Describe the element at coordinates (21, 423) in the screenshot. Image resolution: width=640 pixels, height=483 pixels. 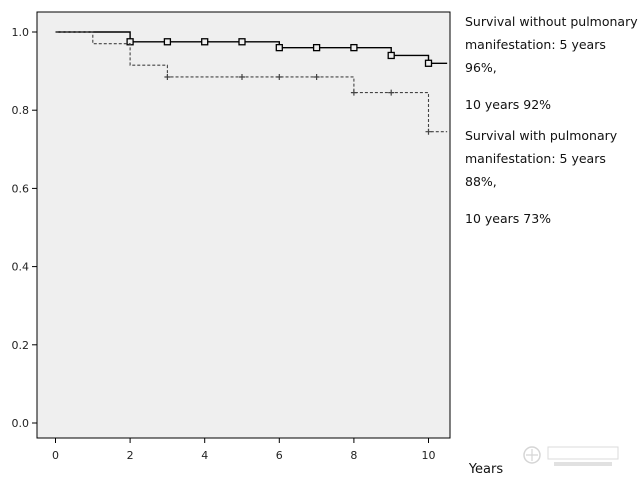
I see `y-tick-label: 0.0` at that location.